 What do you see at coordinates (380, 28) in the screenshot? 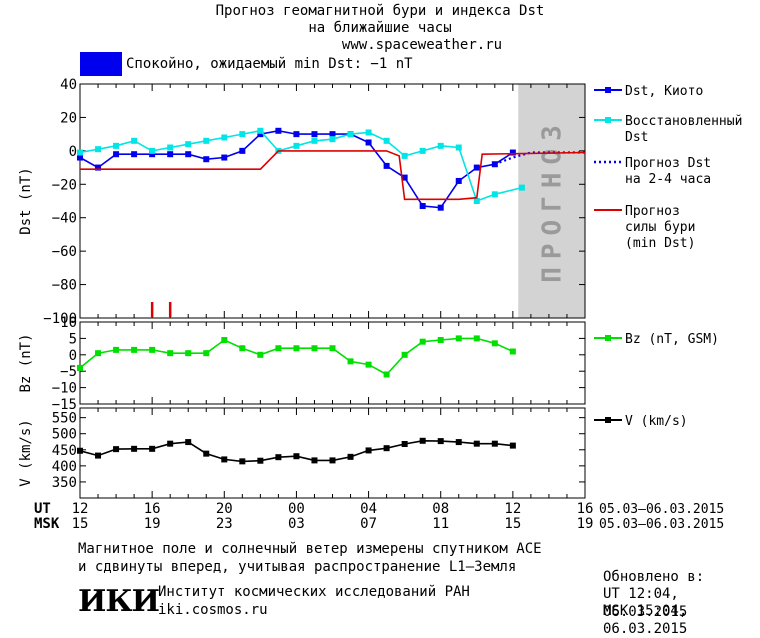
I see `page-subtitle: на ближайшие часы` at bounding box center [380, 28].